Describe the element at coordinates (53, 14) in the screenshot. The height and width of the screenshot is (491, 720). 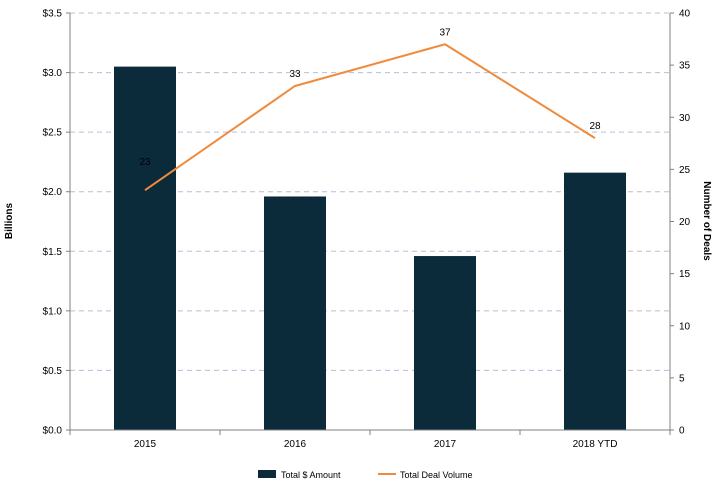
I see `left-tick-label: $3.5` at that location.